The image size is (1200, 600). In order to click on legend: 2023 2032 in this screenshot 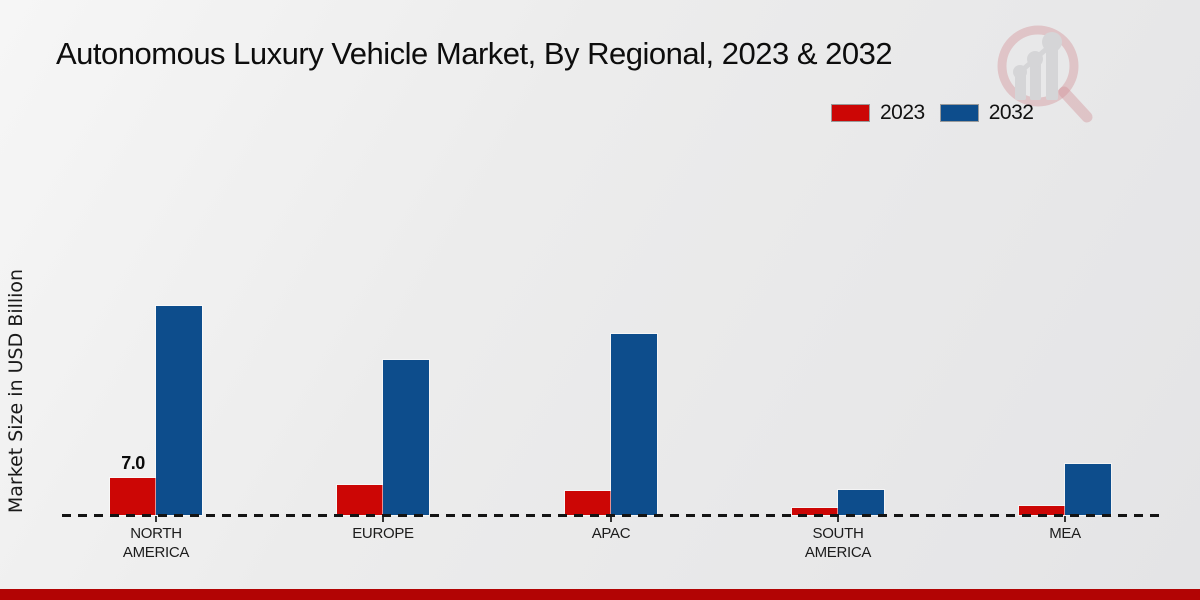, I will do `click(933, 113)`.